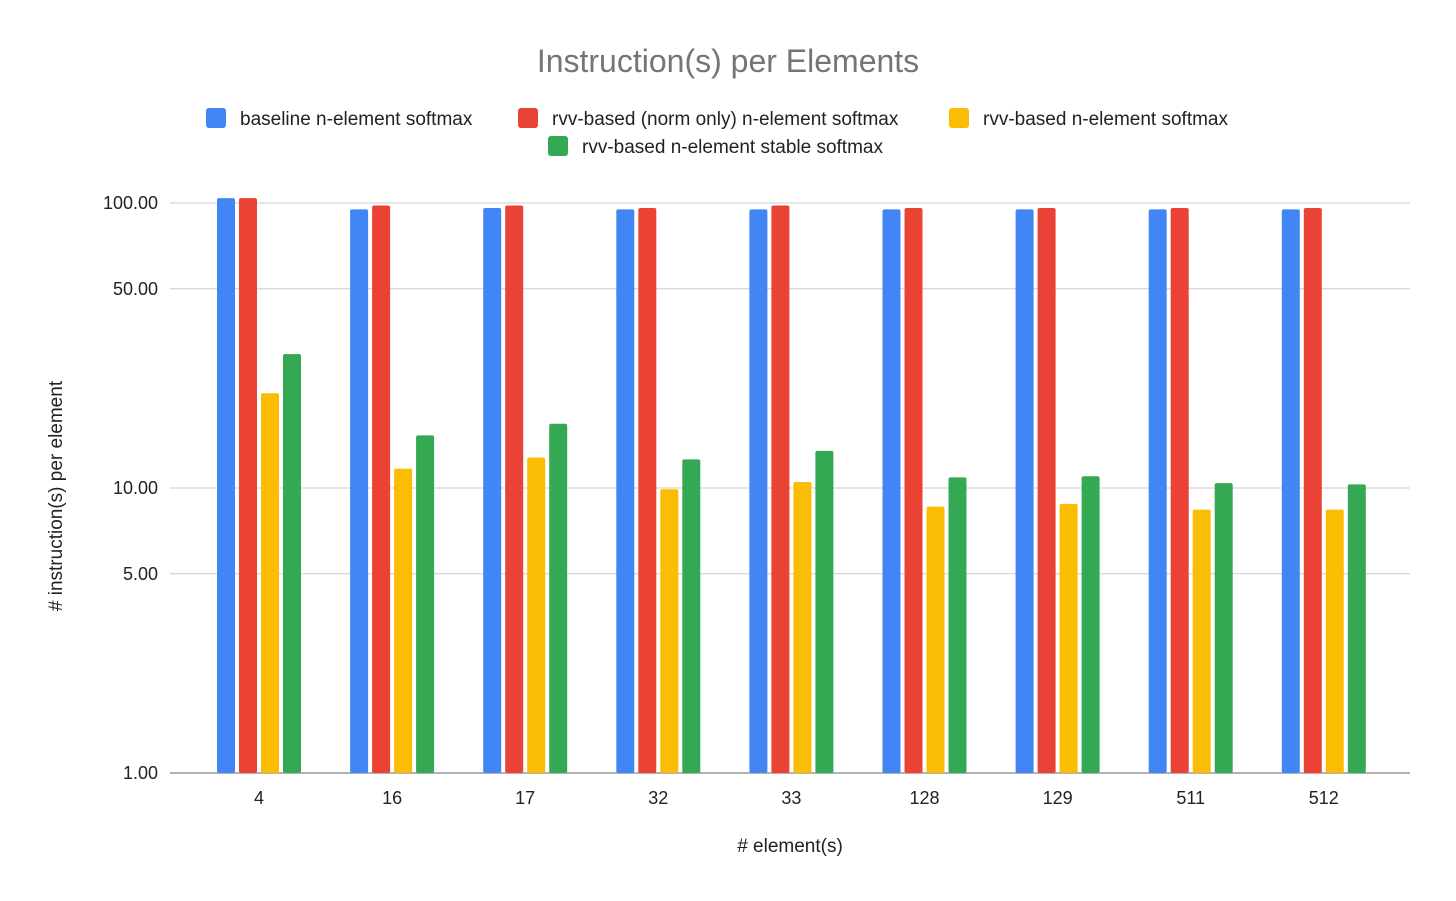  I want to click on x-tick-label: 4, so click(259, 798).